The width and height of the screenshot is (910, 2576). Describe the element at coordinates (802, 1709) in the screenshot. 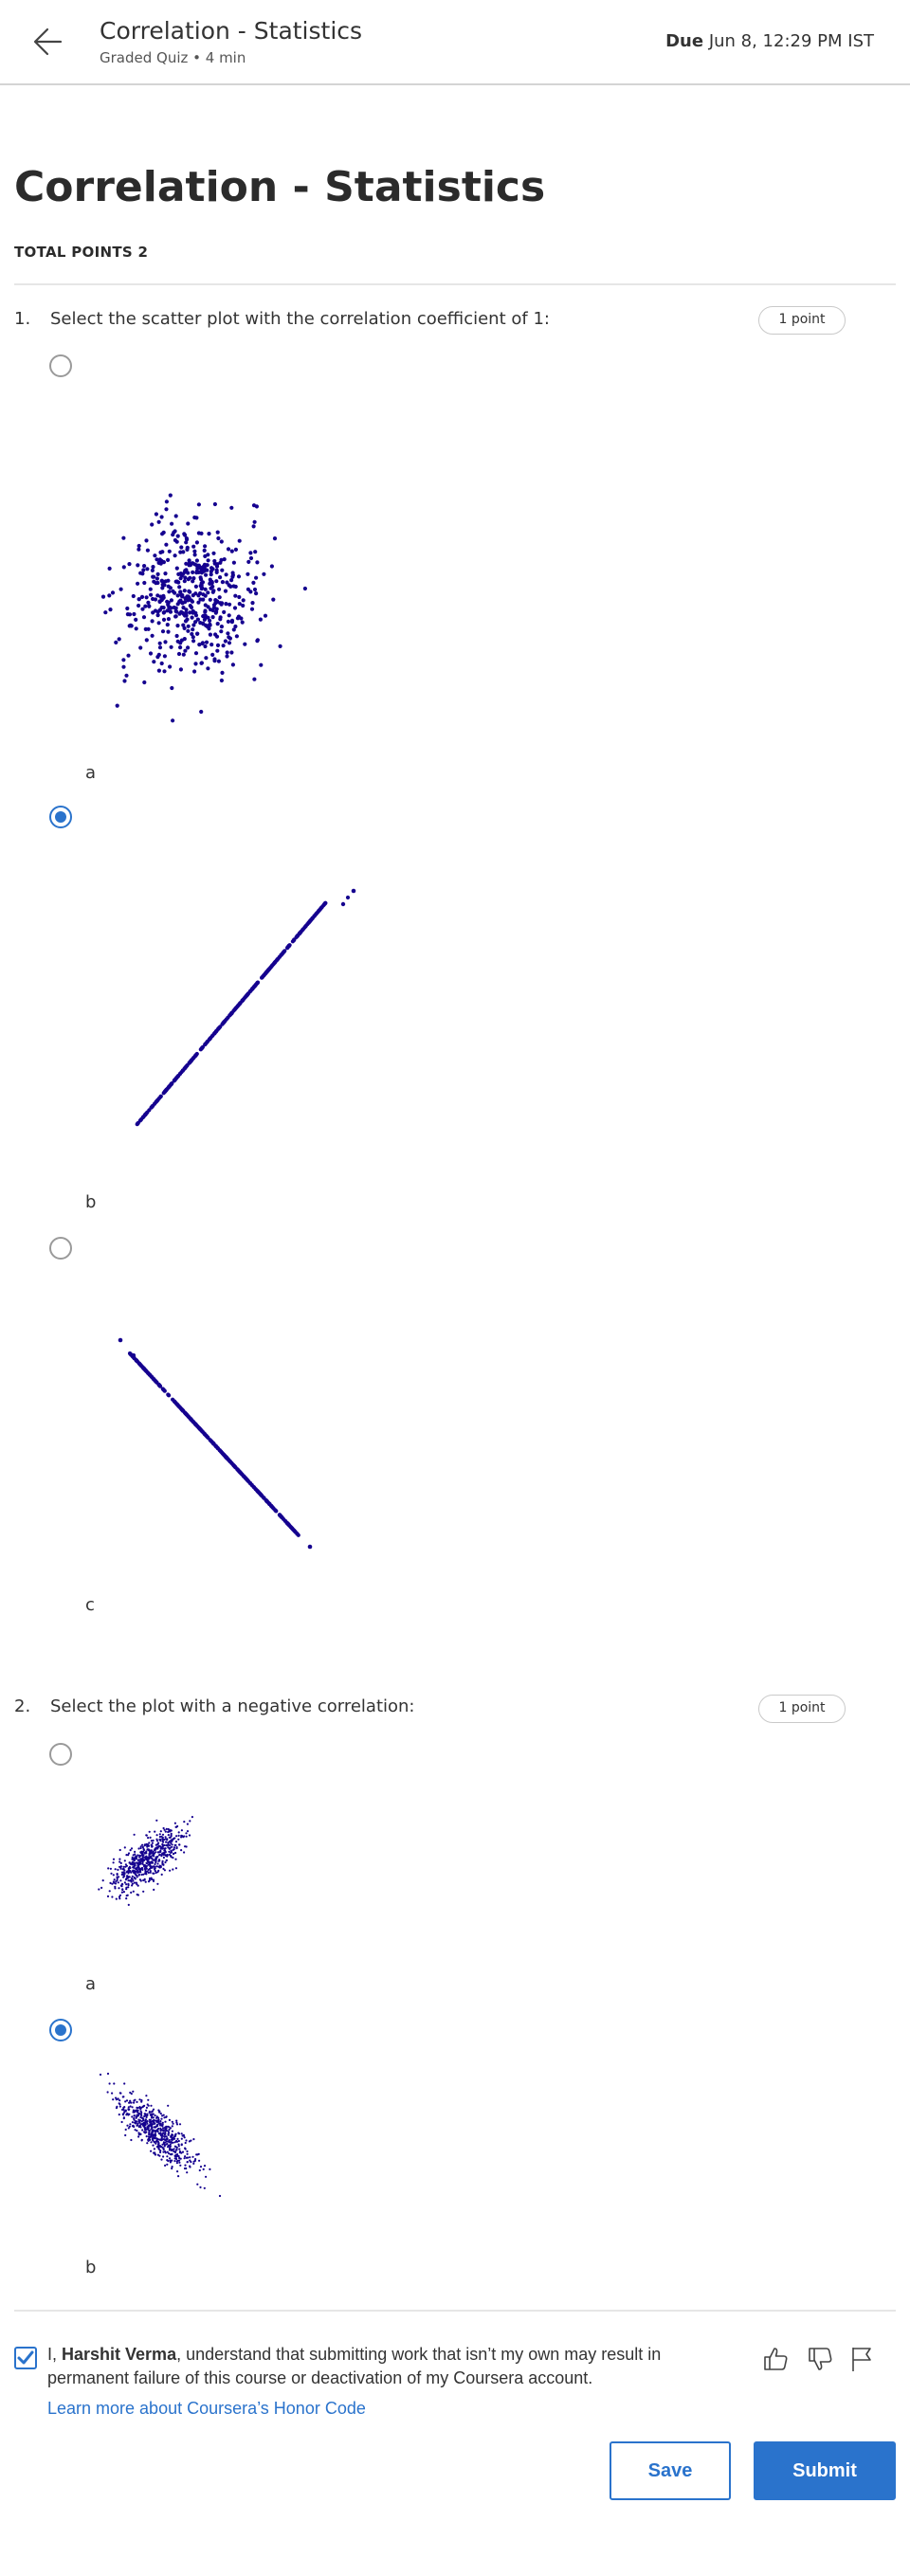

I see `points-badge: 1 point` at that location.